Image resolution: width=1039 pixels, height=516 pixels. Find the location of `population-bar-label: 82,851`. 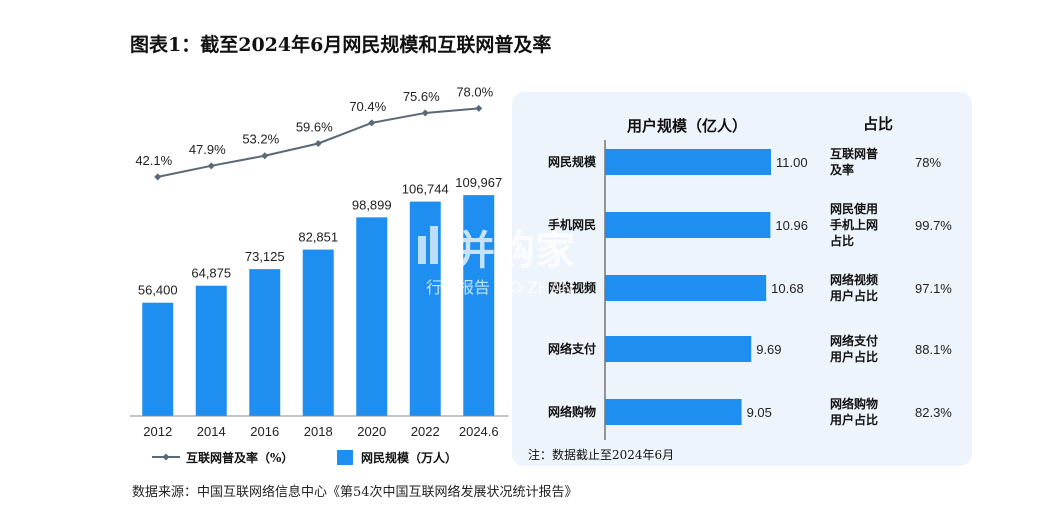

population-bar-label: 82,851 is located at coordinates (318, 237).